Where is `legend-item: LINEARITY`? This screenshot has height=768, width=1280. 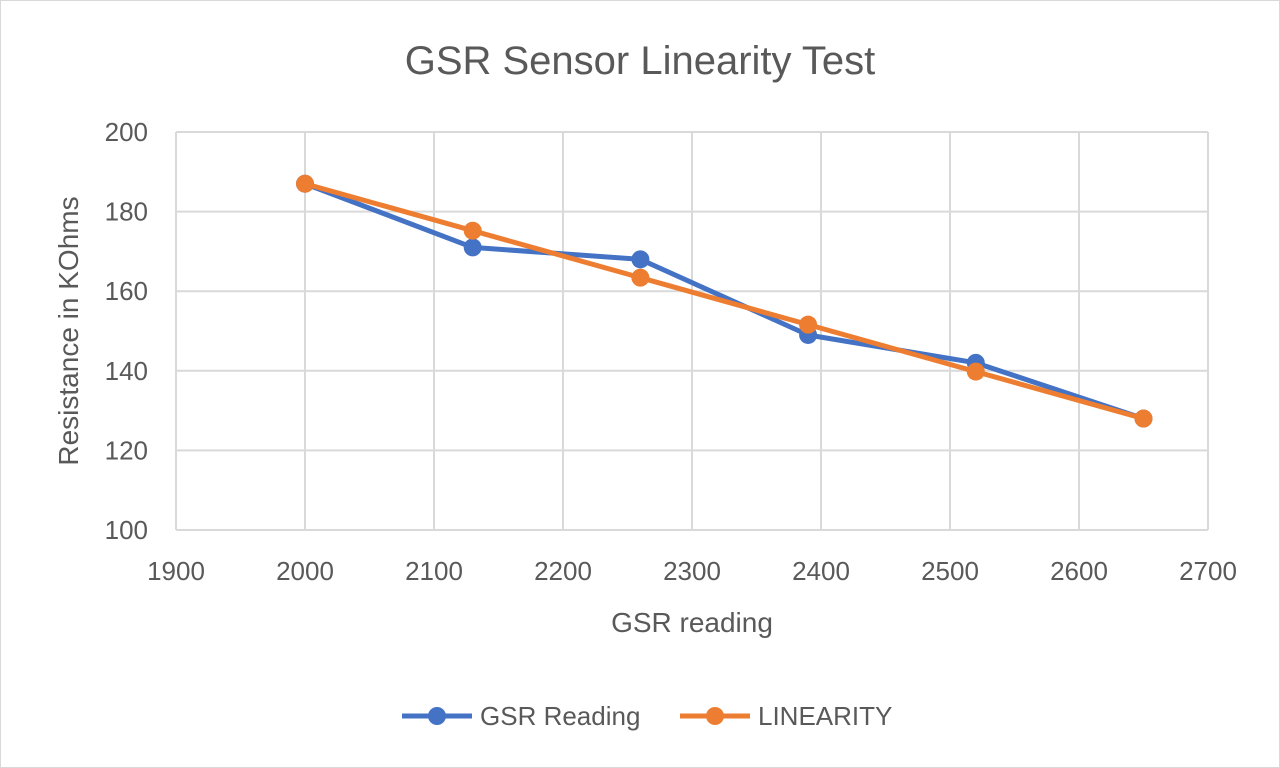 legend-item: LINEARITY is located at coordinates (786, 716).